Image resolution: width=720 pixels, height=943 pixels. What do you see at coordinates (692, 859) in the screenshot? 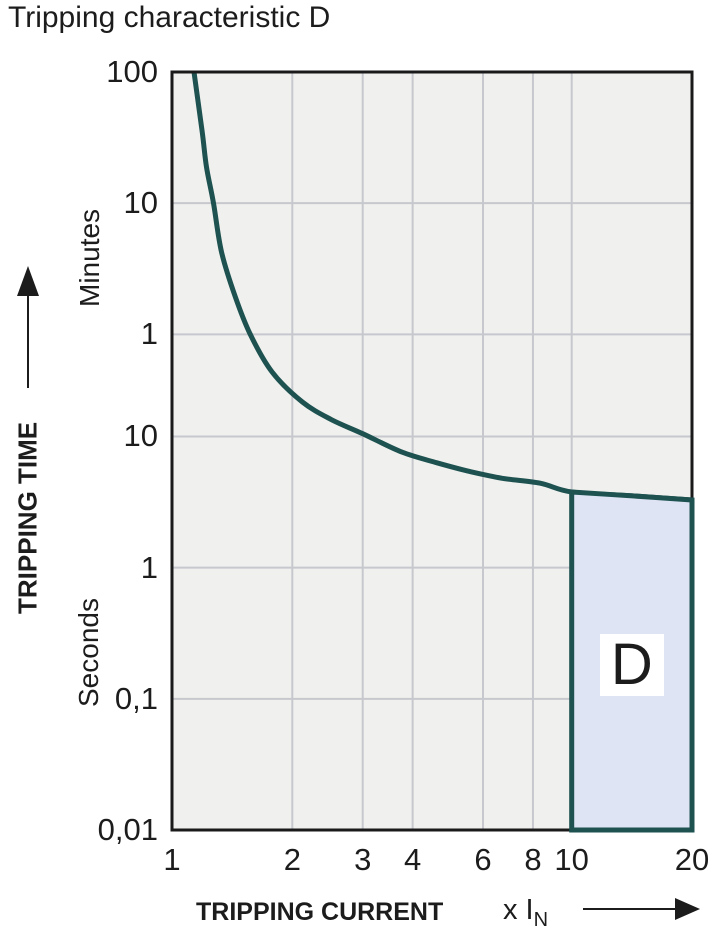
I see `x-tick-label: 20` at bounding box center [692, 859].